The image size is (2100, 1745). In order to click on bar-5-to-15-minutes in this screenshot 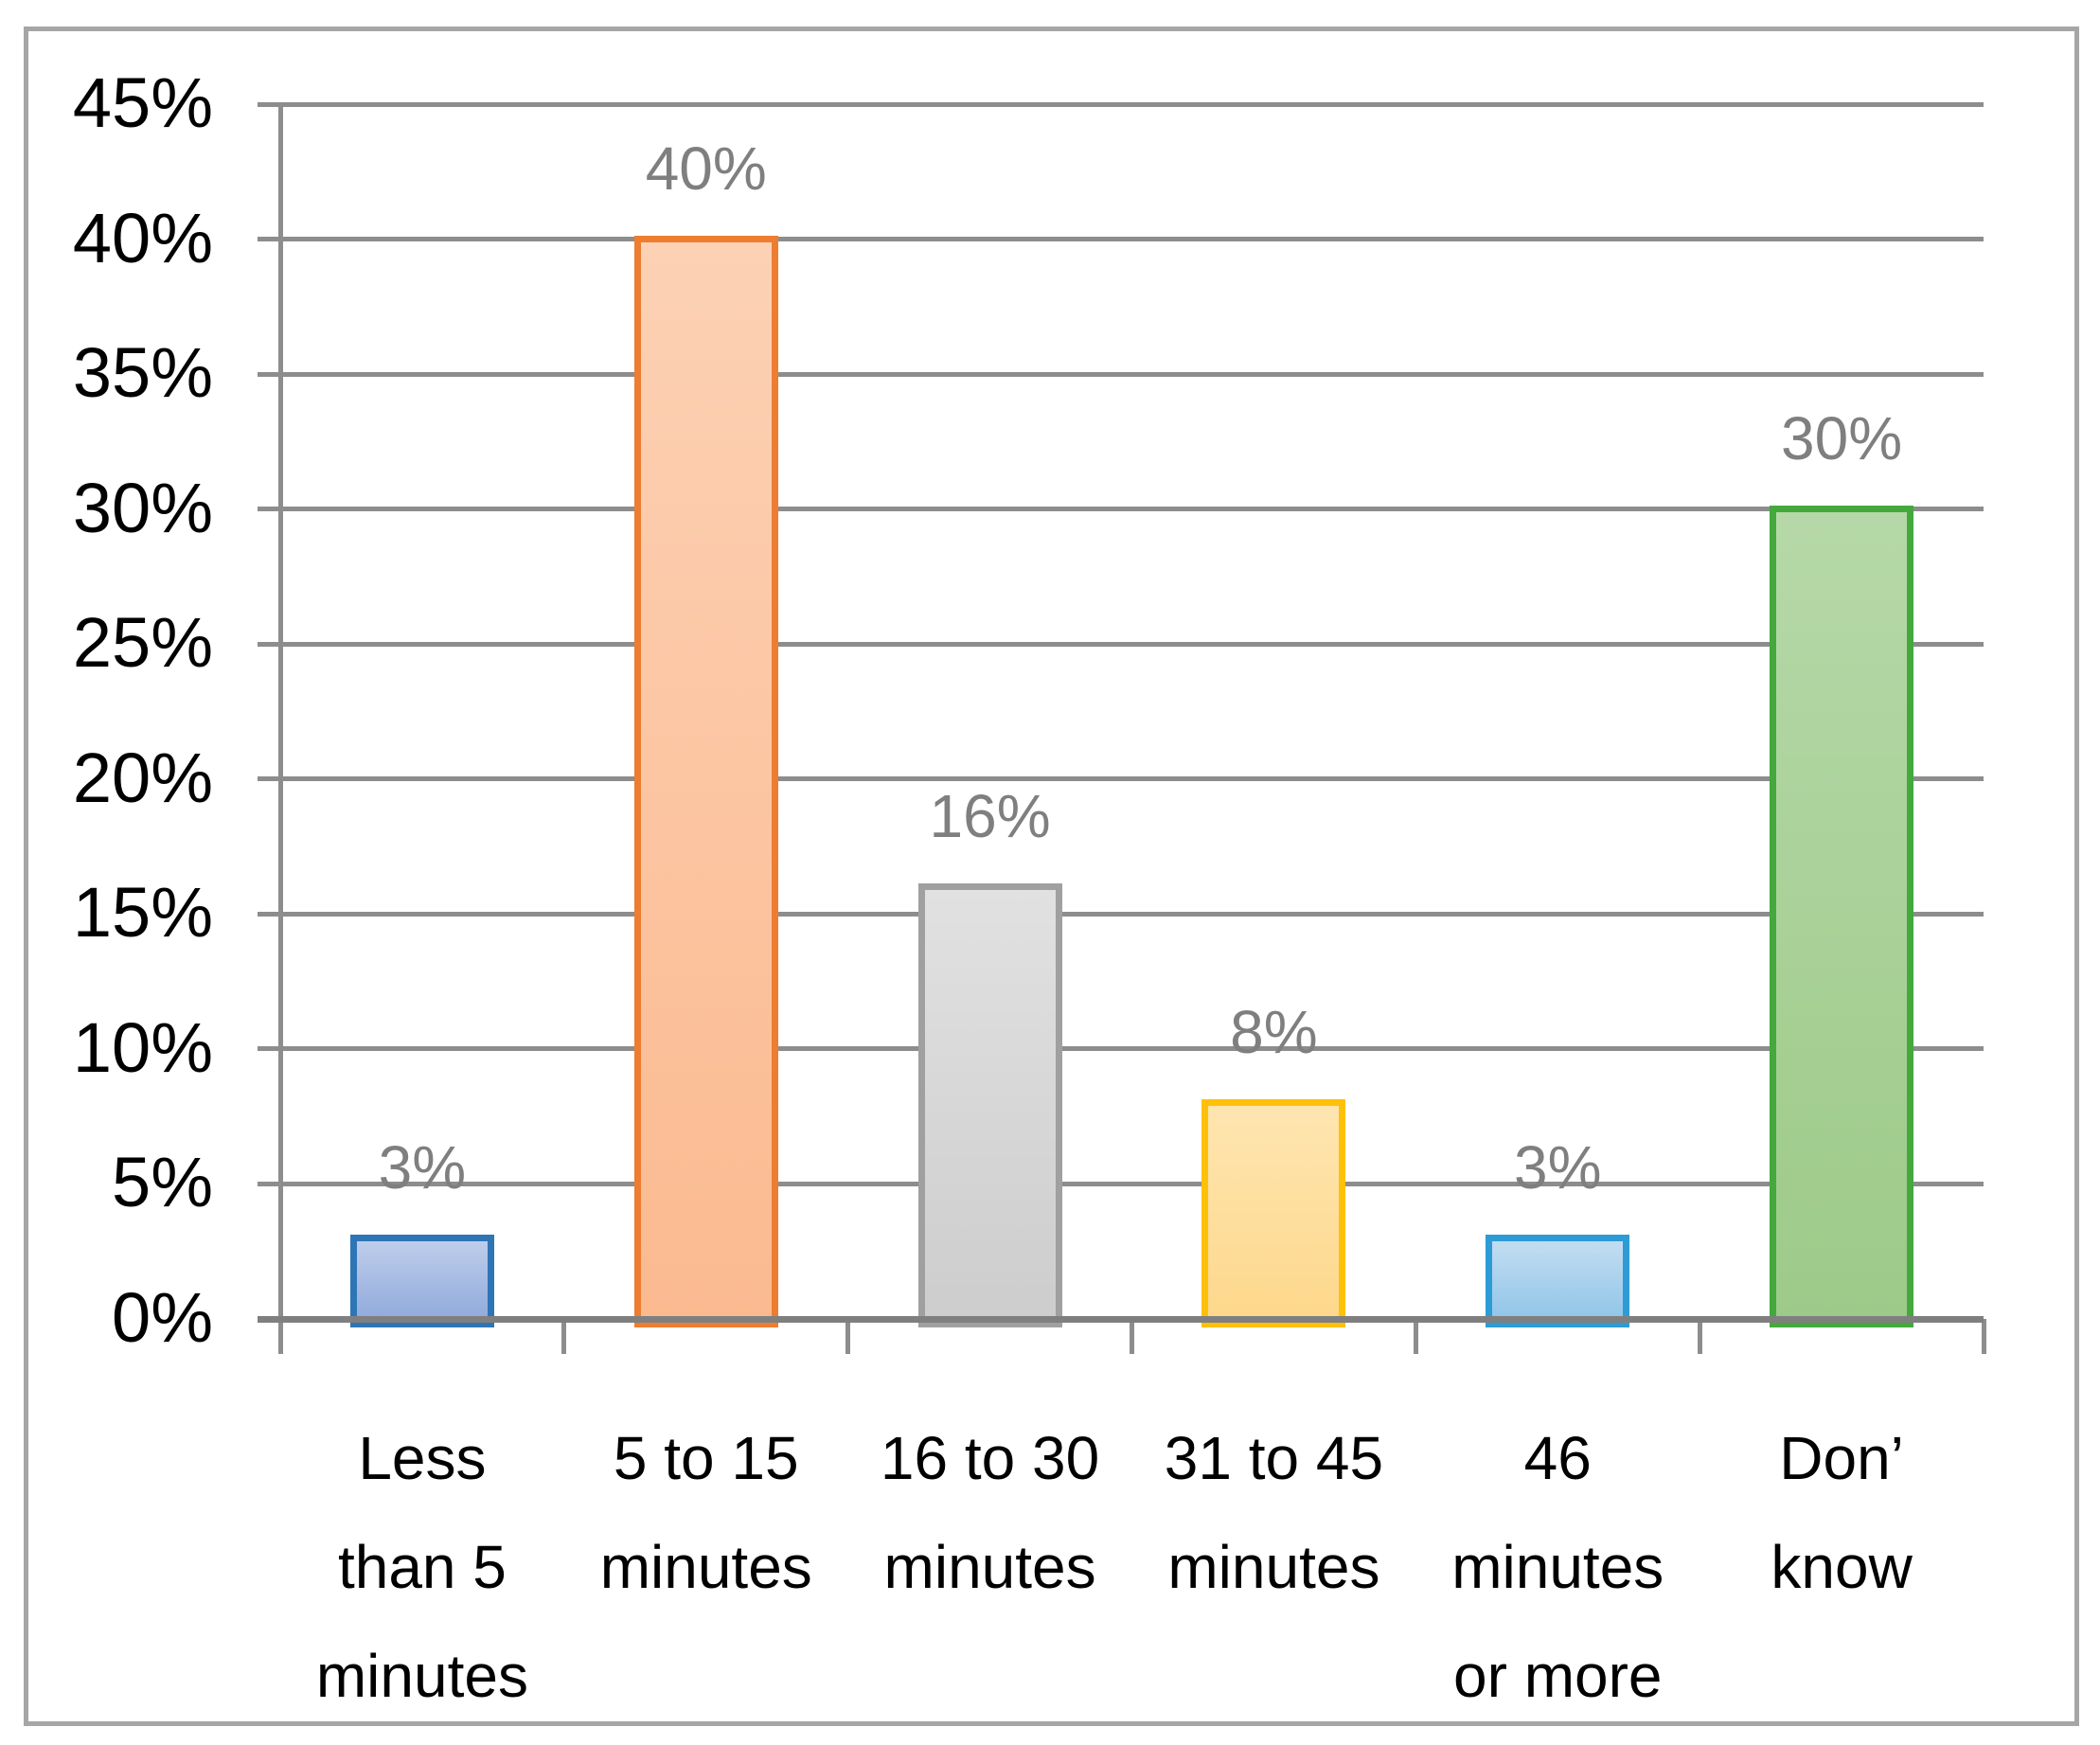, I will do `click(705, 781)`.